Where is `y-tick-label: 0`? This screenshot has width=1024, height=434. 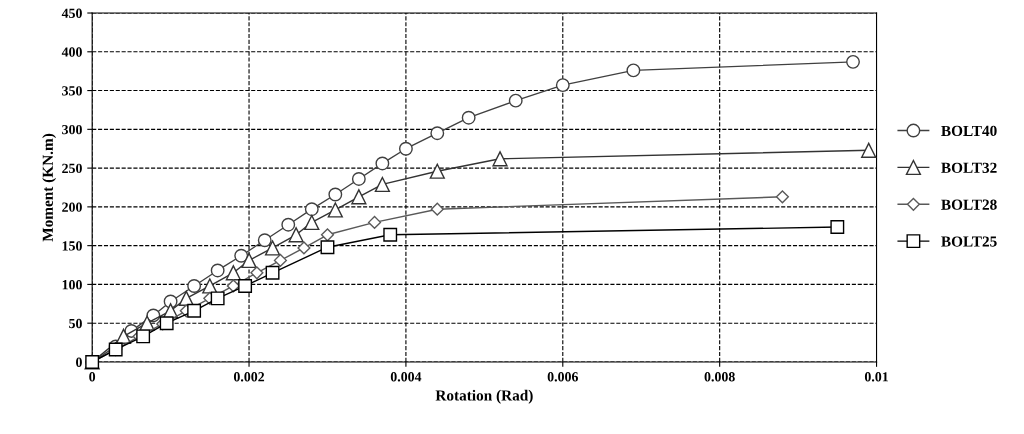
y-tick-label: 0 is located at coordinates (79, 362).